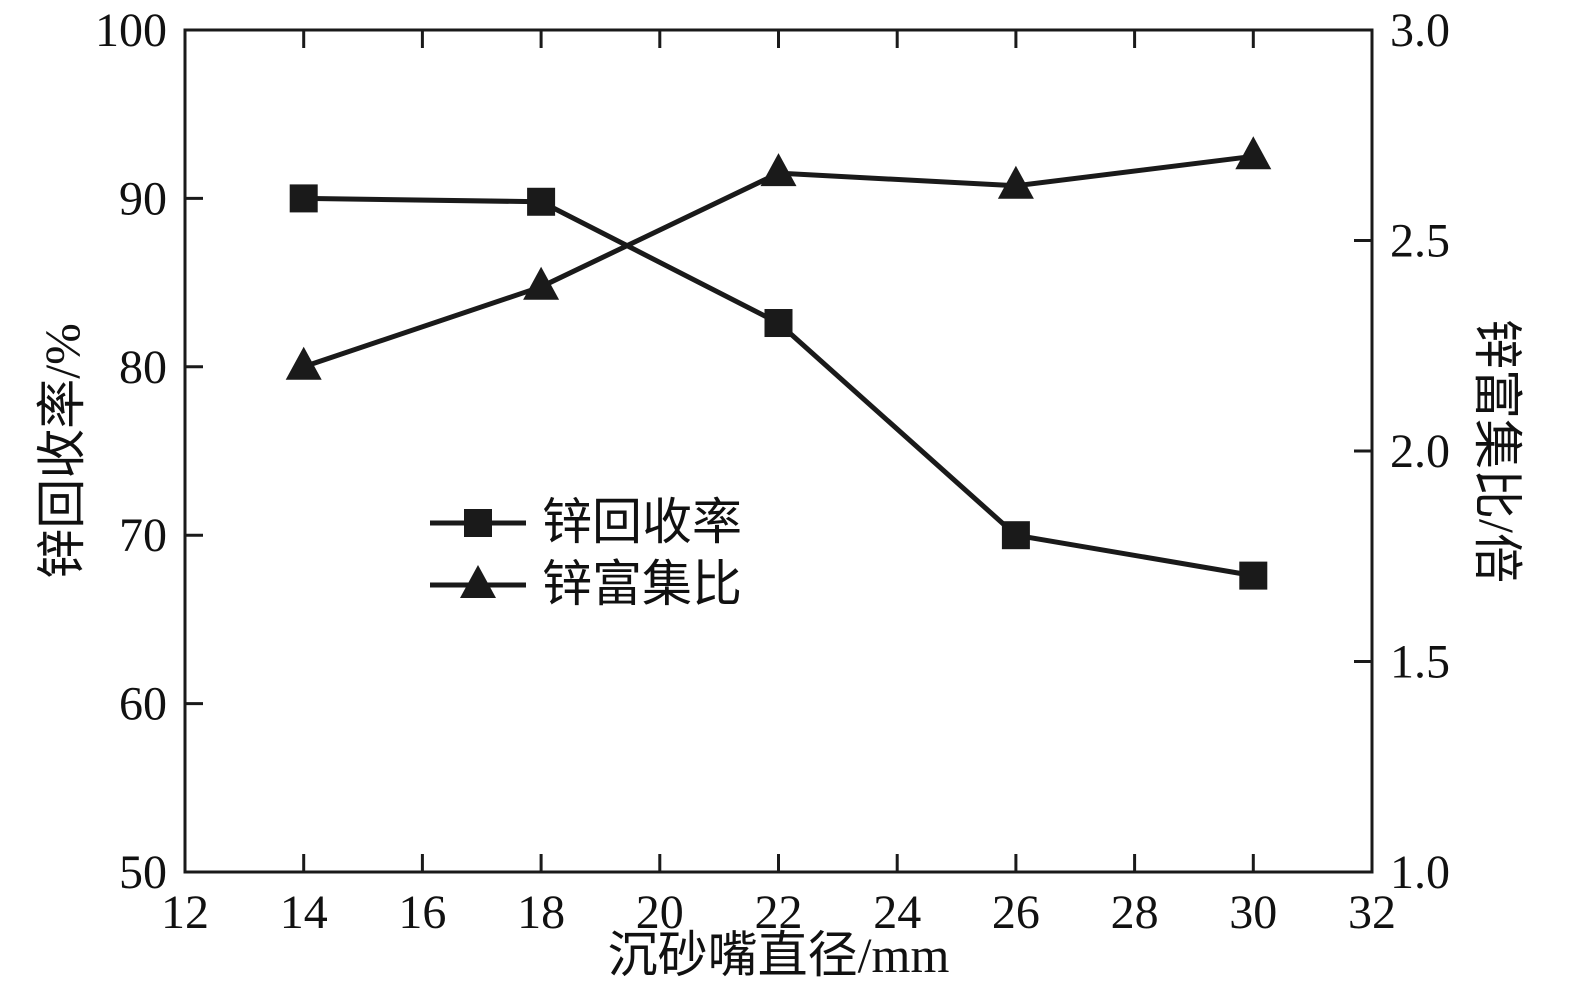 This screenshot has width=1575, height=1007. What do you see at coordinates (143, 367) in the screenshot?
I see `left-y-tick-label: 80` at bounding box center [143, 367].